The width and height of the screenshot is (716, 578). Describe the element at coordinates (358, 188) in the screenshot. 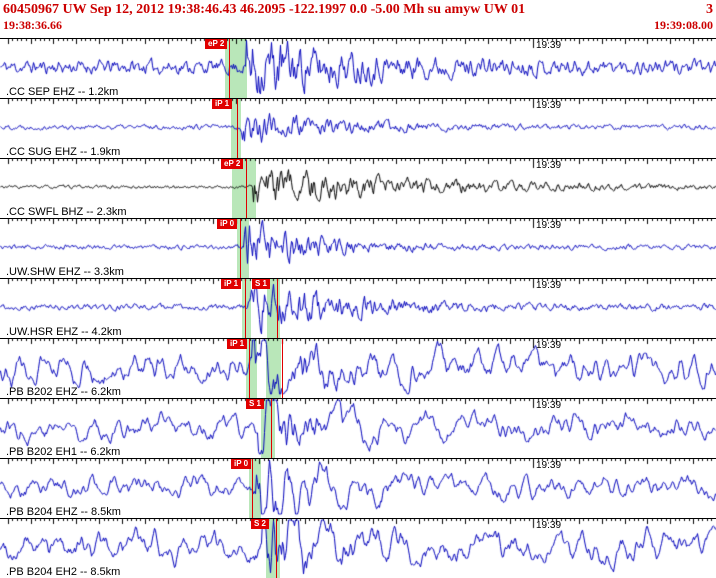

I see `trace-panel: eP 2 19:39 .CC SWFL BHZ -- 2.3km` at that location.